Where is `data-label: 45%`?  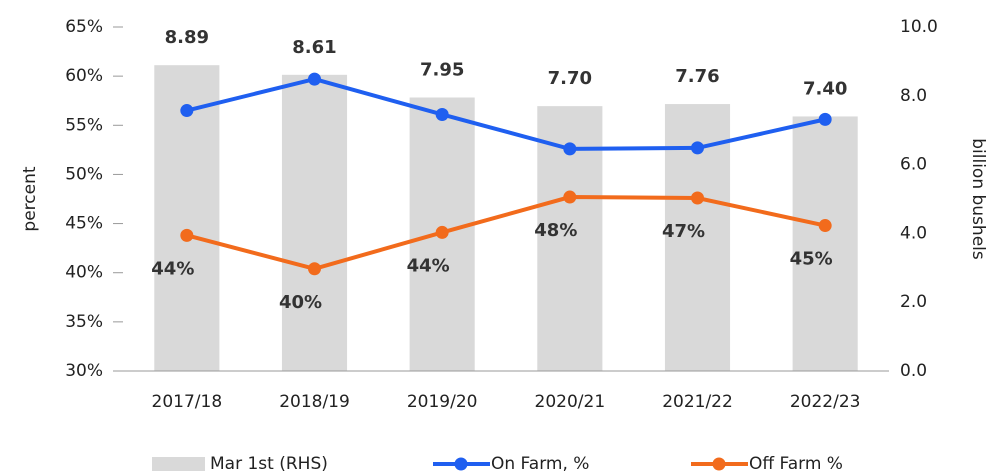 data-label: 45% is located at coordinates (811, 259).